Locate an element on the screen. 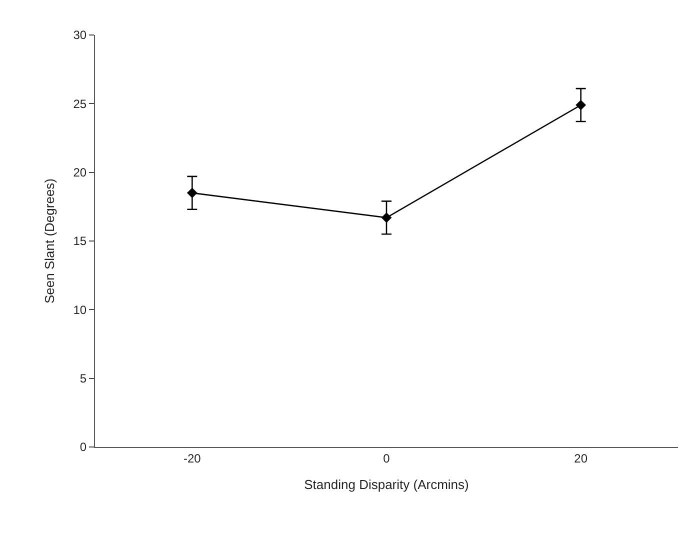 This screenshot has width=683, height=537. x-tick-label: 0 is located at coordinates (386, 458).